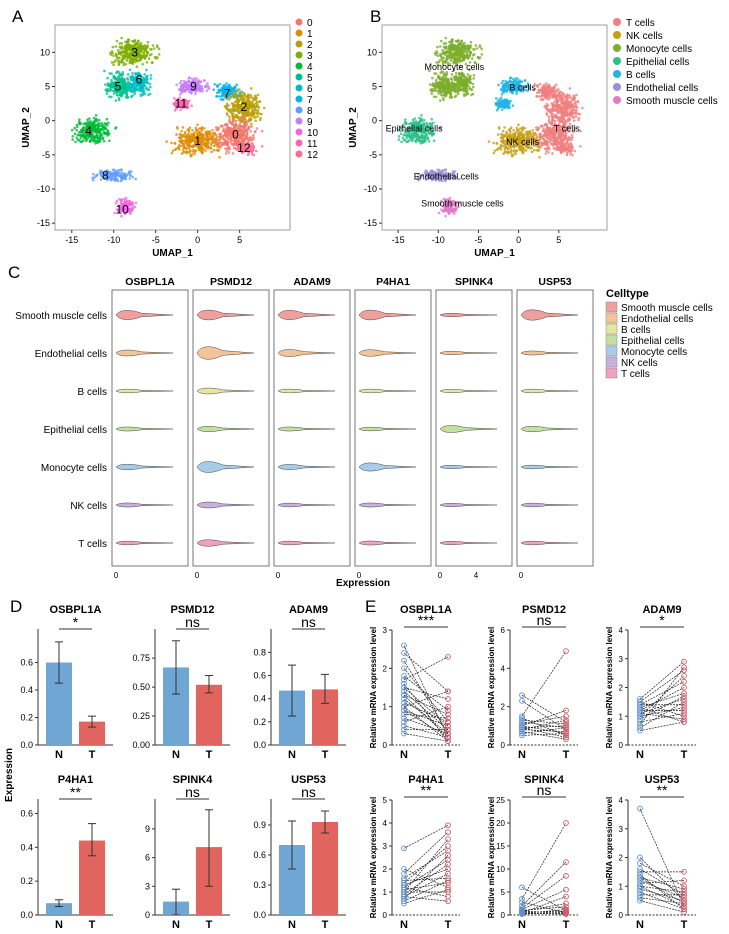 The width and height of the screenshot is (729, 934). Describe the element at coordinates (244, 148) in the screenshot. I see `cluster-label: 12` at that location.